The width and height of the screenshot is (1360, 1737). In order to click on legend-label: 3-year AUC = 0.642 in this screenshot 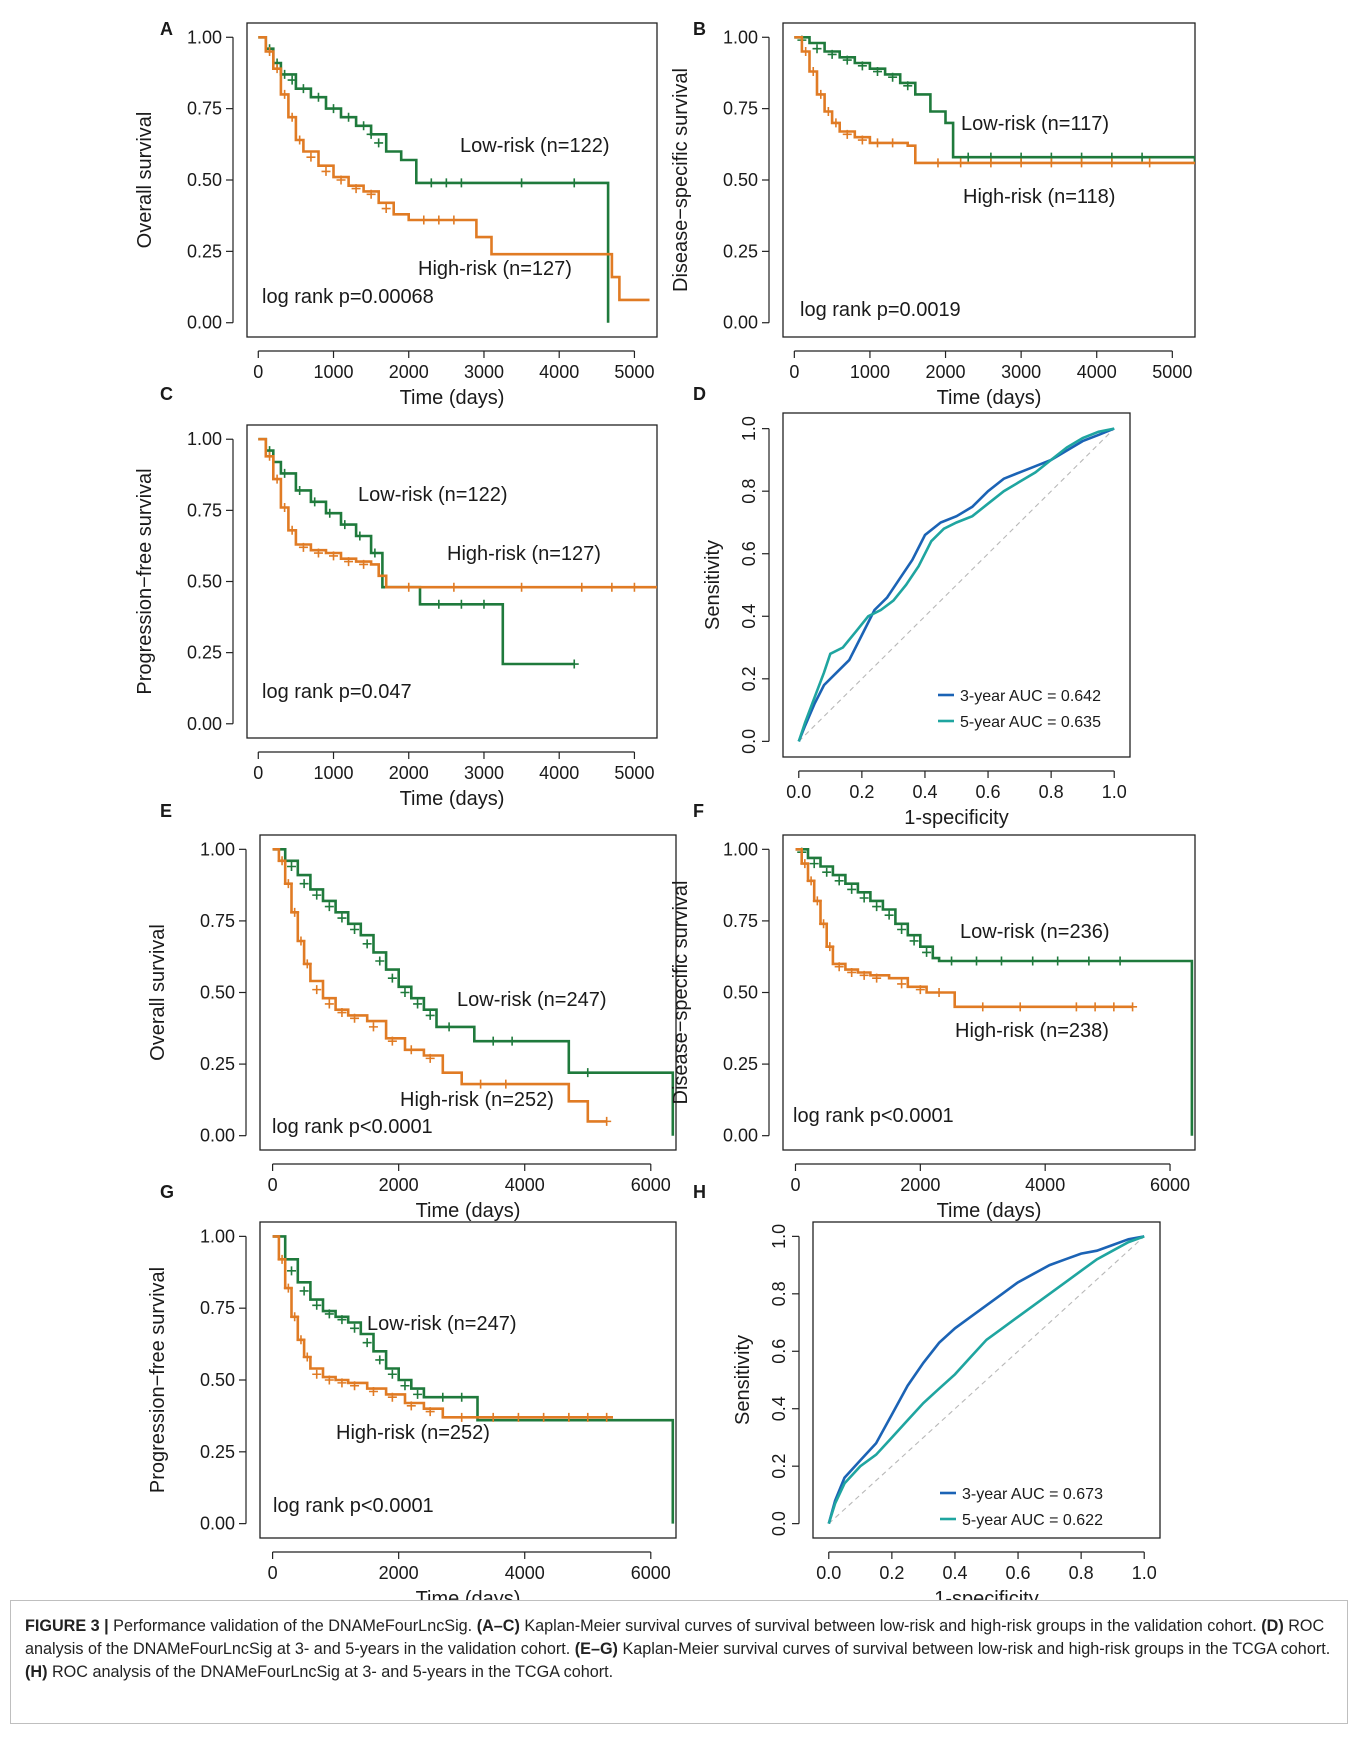, I will do `click(1030, 696)`.